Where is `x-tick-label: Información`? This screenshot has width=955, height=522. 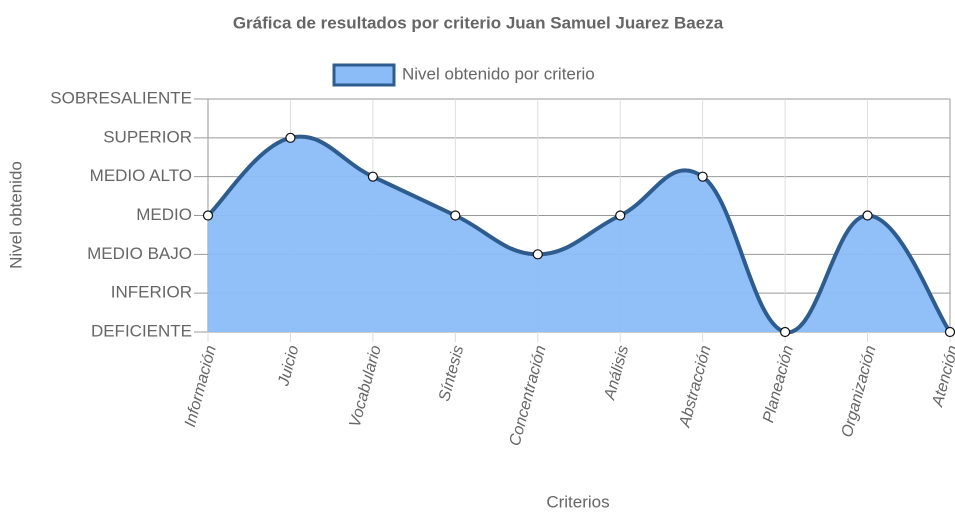 x-tick-label: Información is located at coordinates (201, 386).